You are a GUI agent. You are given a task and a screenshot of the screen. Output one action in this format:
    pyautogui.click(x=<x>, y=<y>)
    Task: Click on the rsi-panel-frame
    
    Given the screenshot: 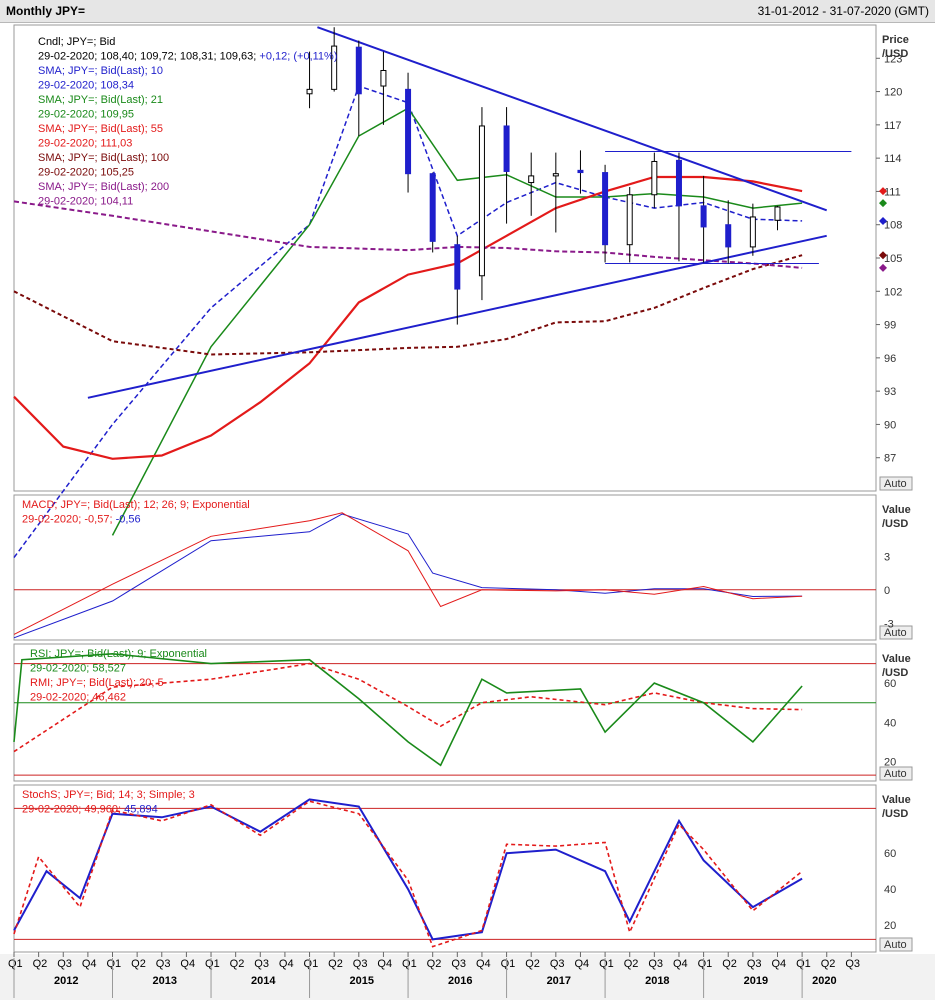 What is the action you would take?
    pyautogui.click(x=445, y=712)
    